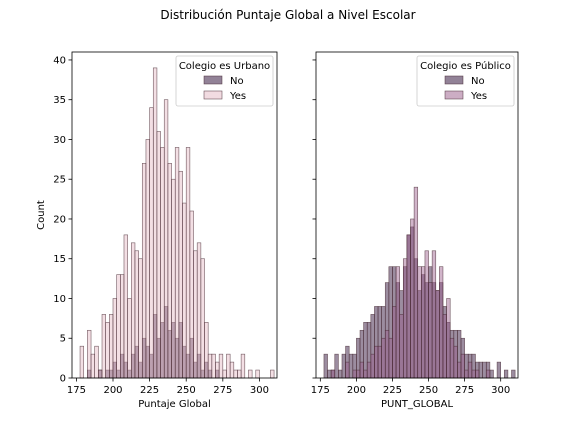  Describe the element at coordinates (356, 390) in the screenshot. I see `x-tick-label: 200` at that location.